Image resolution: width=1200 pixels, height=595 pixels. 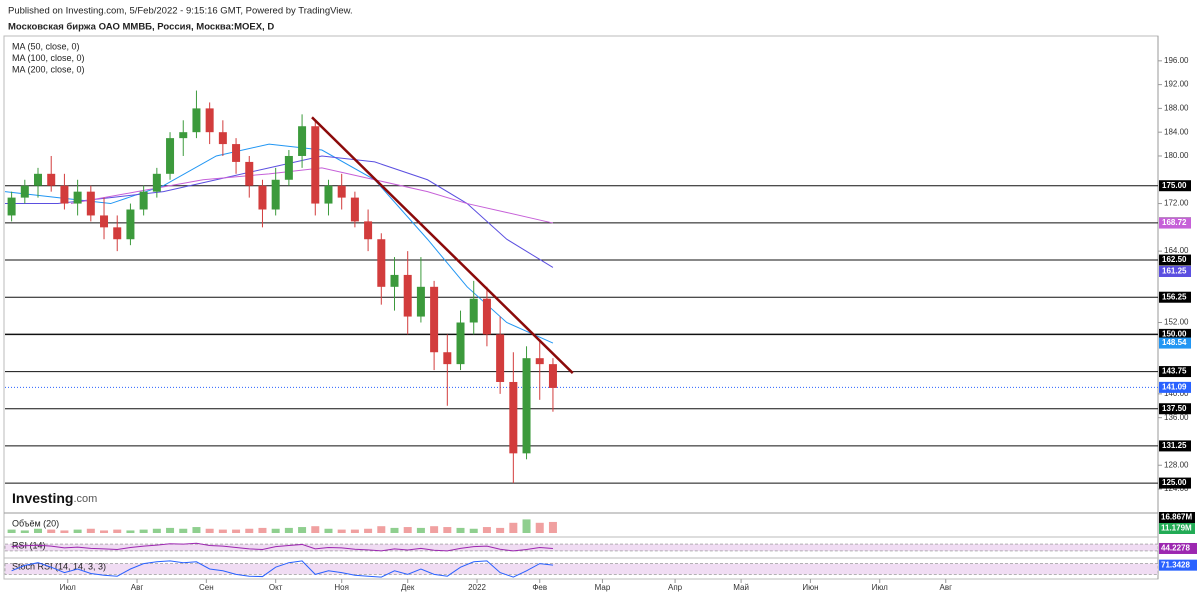 What do you see at coordinates (1176, 464) in the screenshot?
I see `y-tick-label: 128.00` at bounding box center [1176, 464].